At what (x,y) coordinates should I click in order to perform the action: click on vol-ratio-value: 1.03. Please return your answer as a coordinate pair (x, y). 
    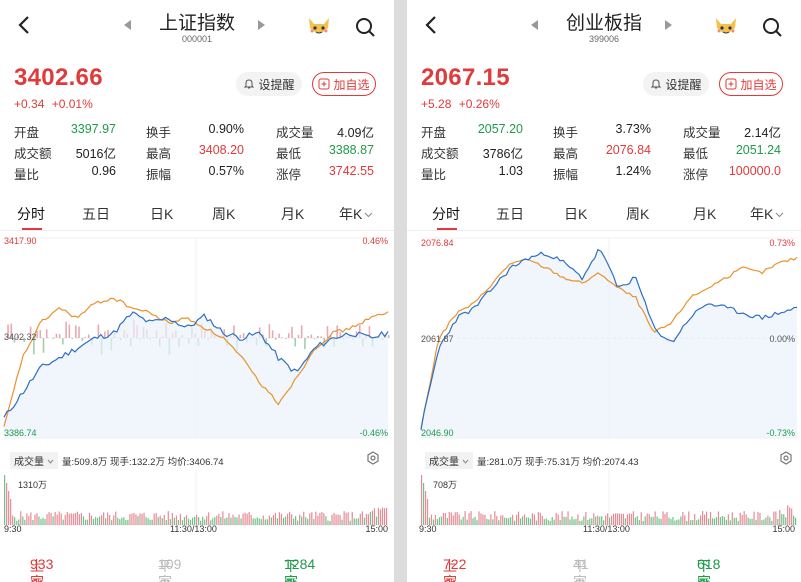
    Looking at the image, I should click on (510, 171).